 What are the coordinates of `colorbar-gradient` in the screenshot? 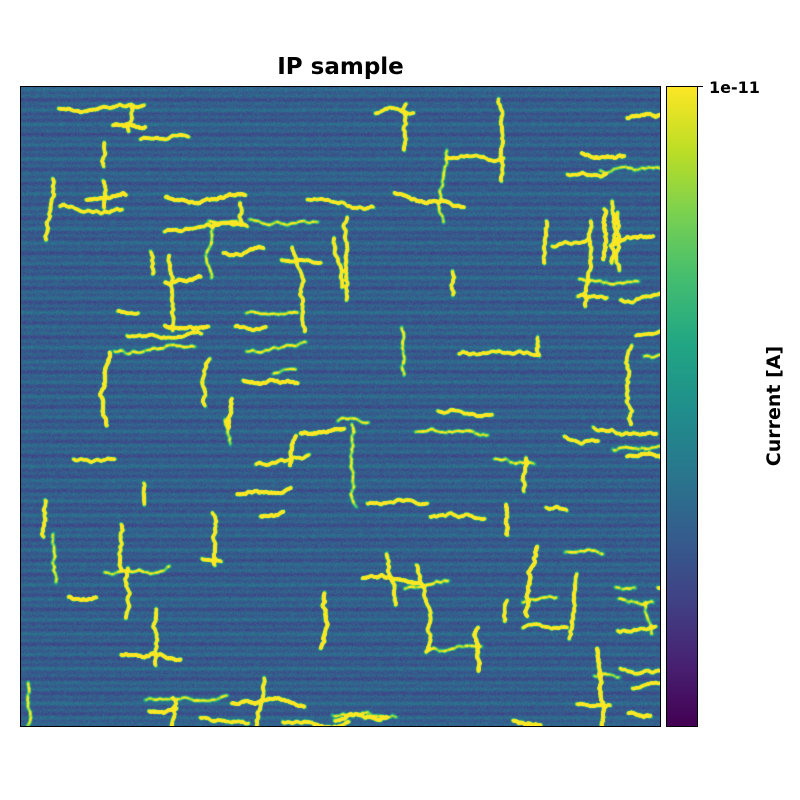 It's located at (682, 406).